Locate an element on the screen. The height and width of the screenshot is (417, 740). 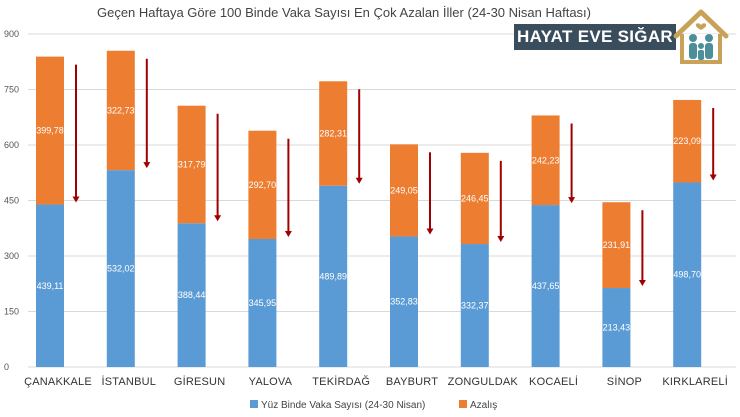
data-label-series-2-1: 322,73 is located at coordinates (121, 110).